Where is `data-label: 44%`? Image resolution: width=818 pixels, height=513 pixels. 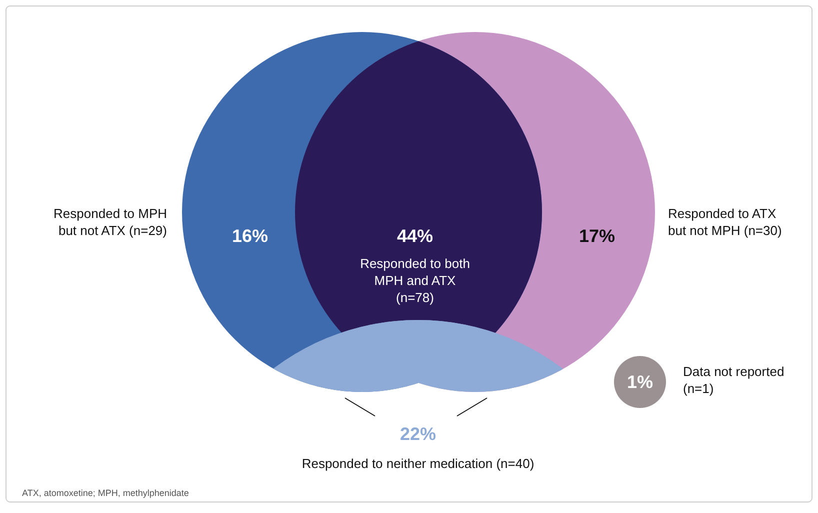
data-label: 44% is located at coordinates (415, 236).